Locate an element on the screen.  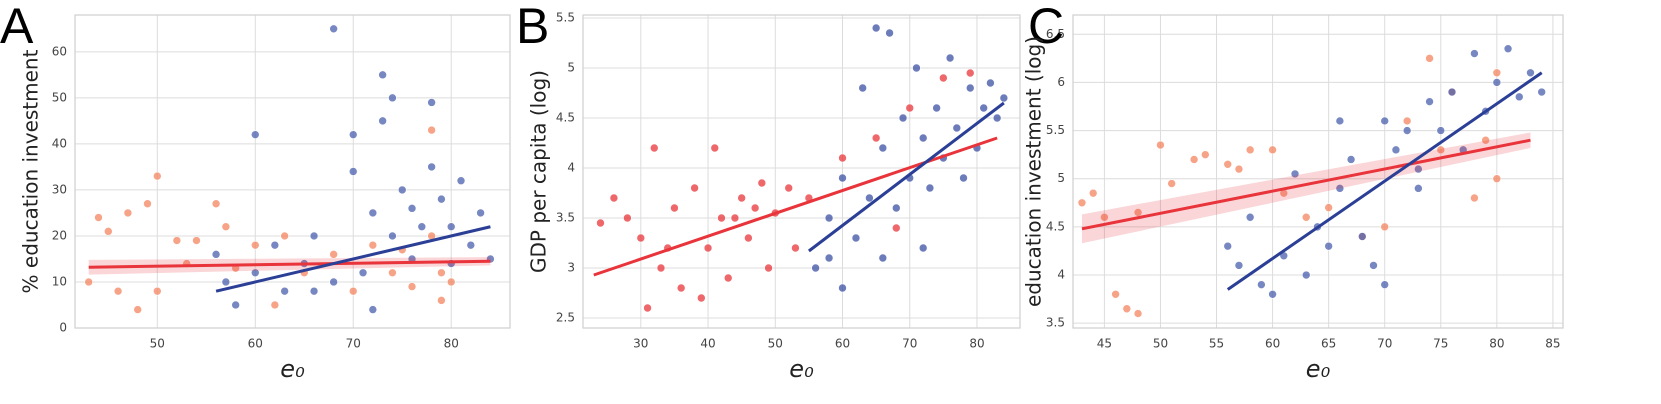
y-tick-label: 3 is located at coordinates (571, 268).